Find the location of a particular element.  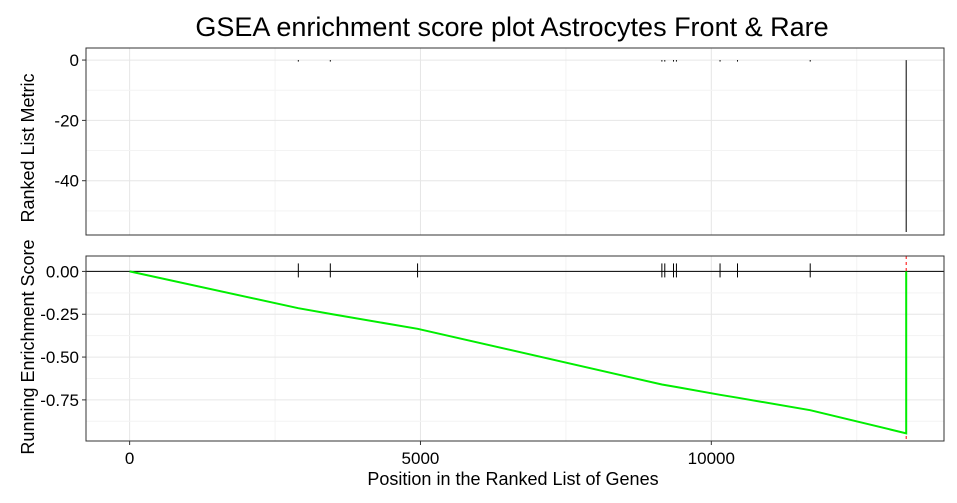

top-panel-y-axis: 0 -20 -40 is located at coordinates (70, 121).